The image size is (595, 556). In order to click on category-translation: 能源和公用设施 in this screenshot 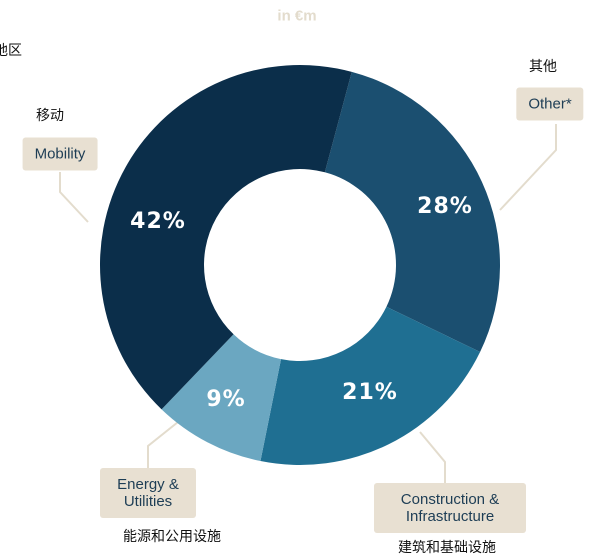, I will do `click(172, 536)`.